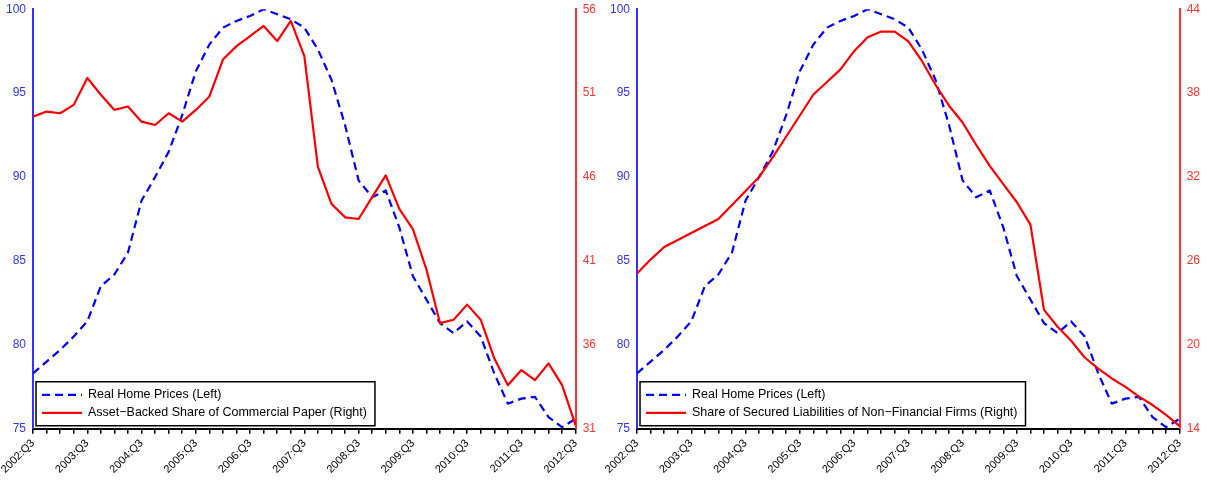 This screenshot has width=1208, height=481. I want to click on legend-label: Asset−Backed Share of Commercial Paper (Right), so click(227, 412).